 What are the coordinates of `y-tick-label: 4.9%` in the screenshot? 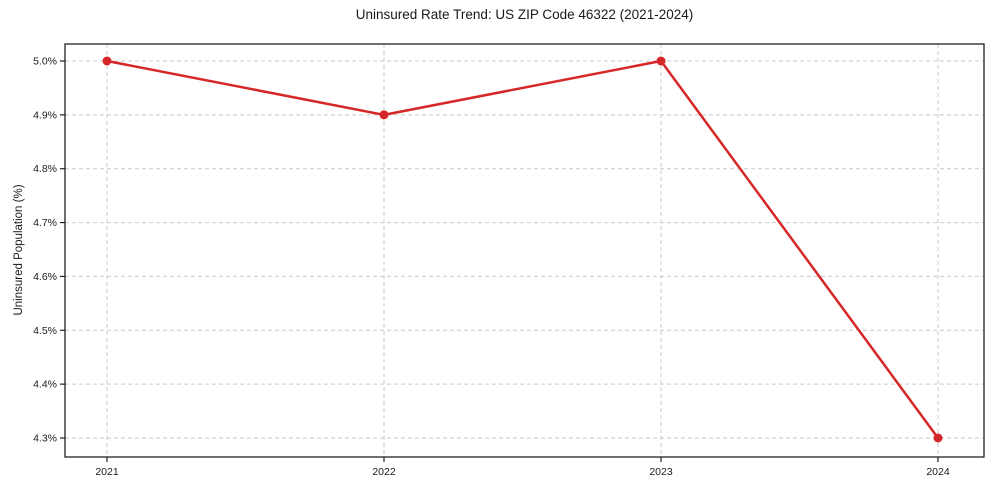 It's located at (45, 115).